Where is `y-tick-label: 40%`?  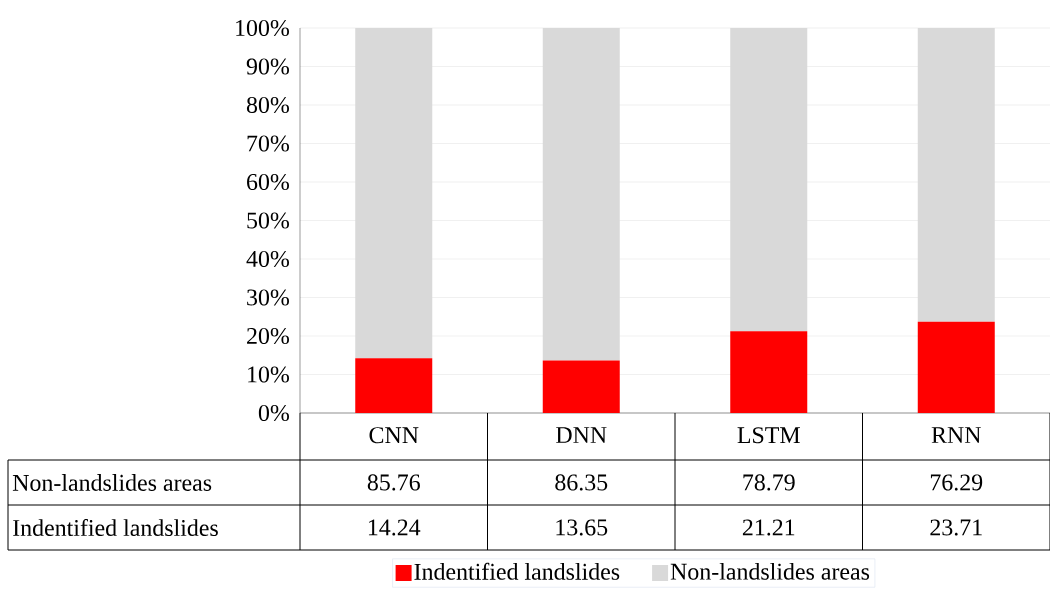
y-tick-label: 40% is located at coordinates (268, 259).